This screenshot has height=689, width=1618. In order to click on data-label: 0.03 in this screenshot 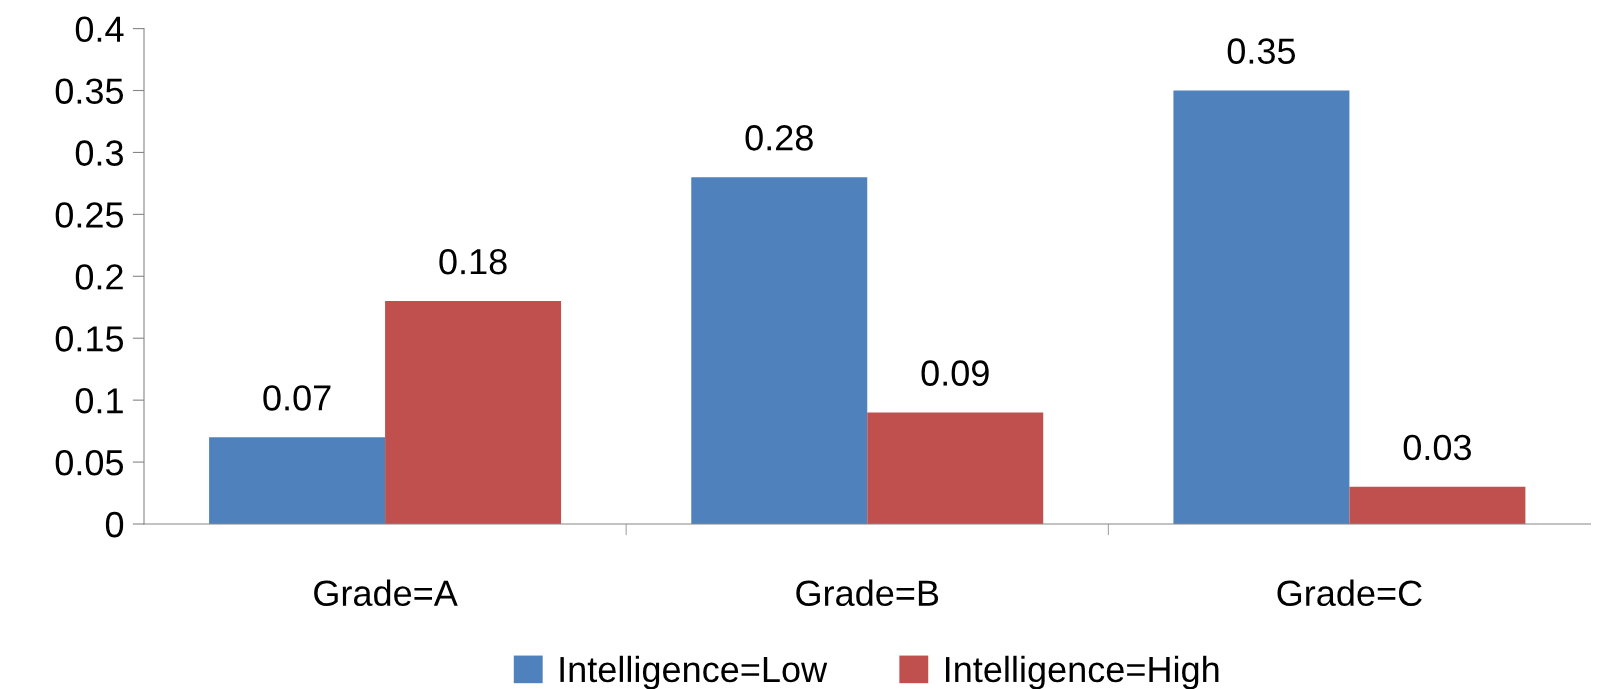, I will do `click(1437, 447)`.